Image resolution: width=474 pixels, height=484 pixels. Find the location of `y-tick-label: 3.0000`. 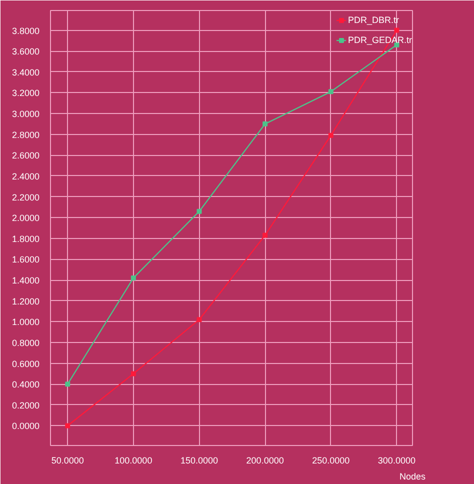

y-tick-label: 3.0000 is located at coordinates (26, 114).